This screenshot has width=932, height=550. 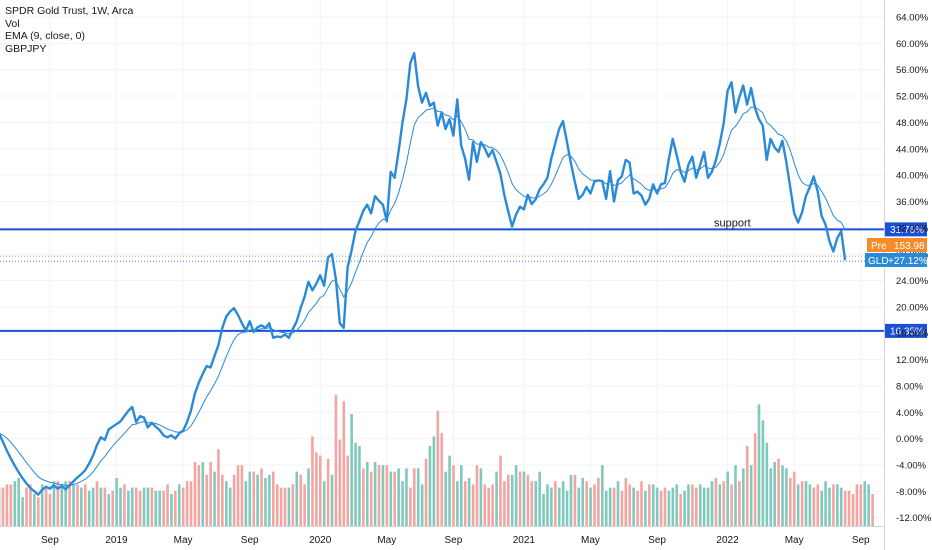 What do you see at coordinates (320, 540) in the screenshot?
I see `x-tick-label: 2020` at bounding box center [320, 540].